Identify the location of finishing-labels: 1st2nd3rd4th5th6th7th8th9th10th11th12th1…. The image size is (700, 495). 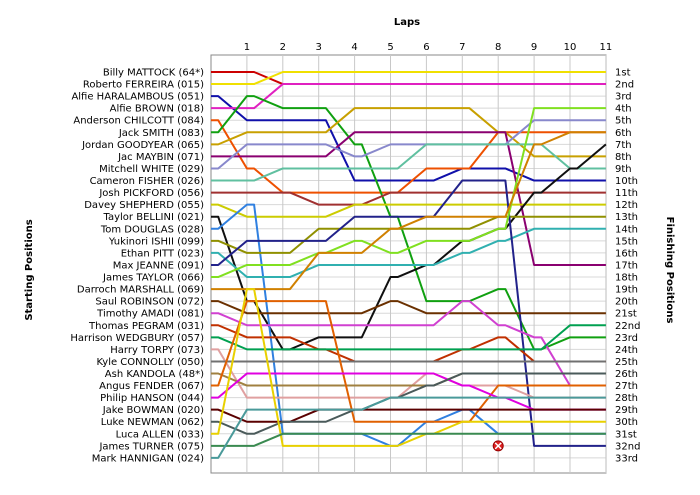
(627, 266).